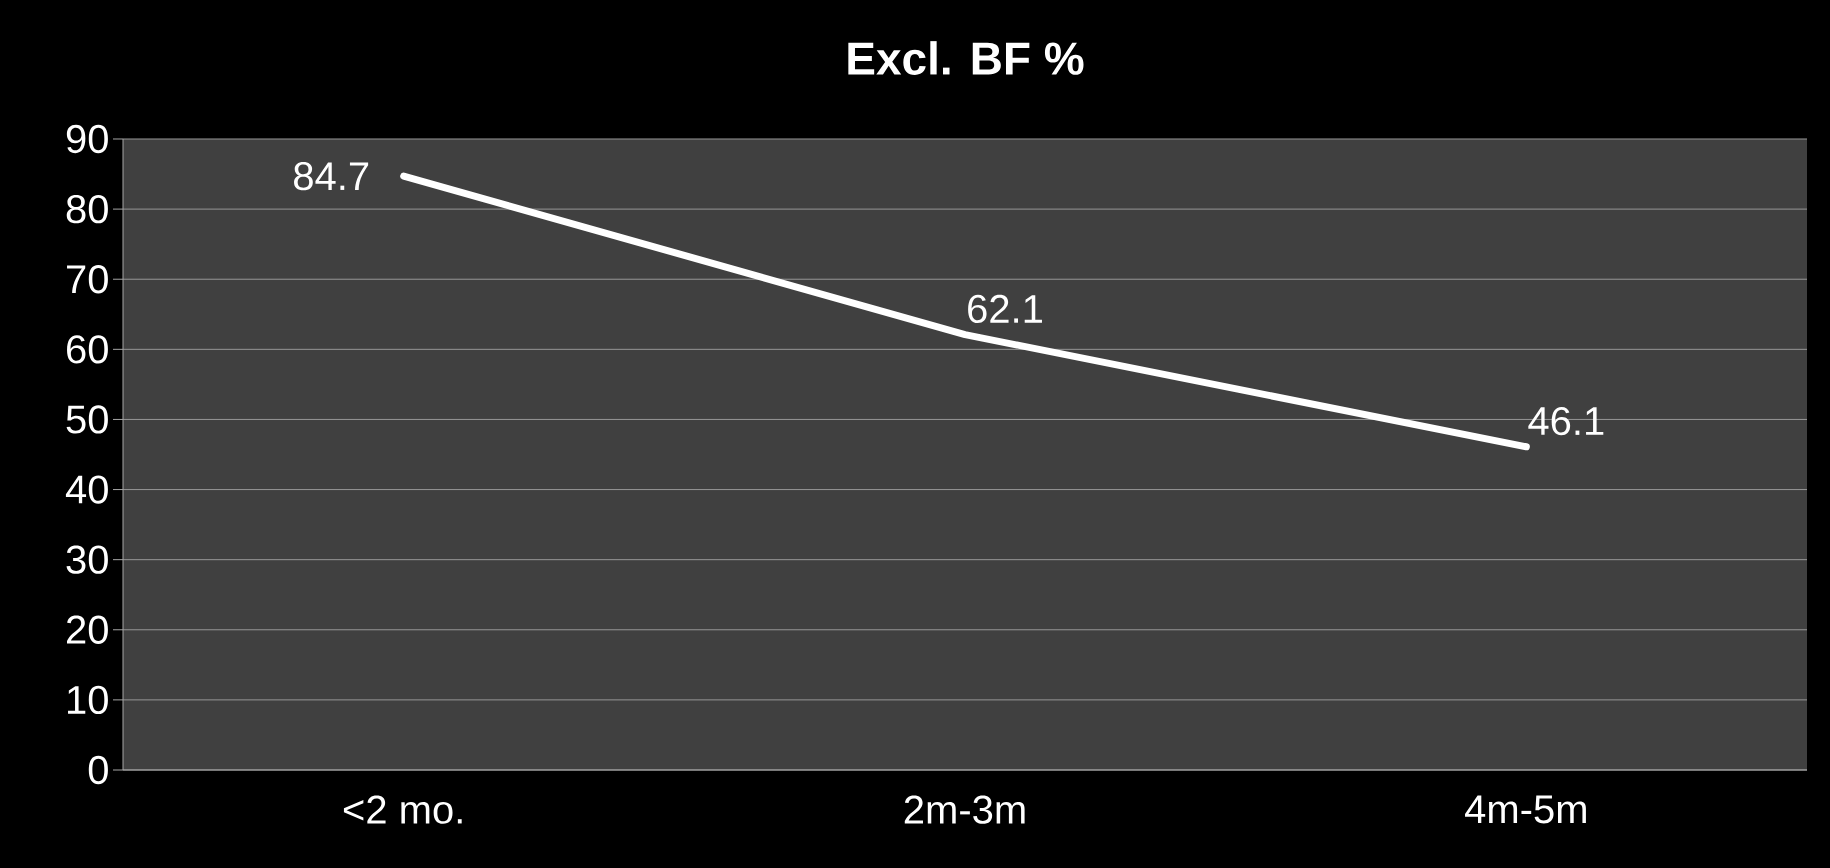 Image resolution: width=1830 pixels, height=868 pixels. Describe the element at coordinates (87, 209) in the screenshot. I see `y-tick-label: 80` at that location.